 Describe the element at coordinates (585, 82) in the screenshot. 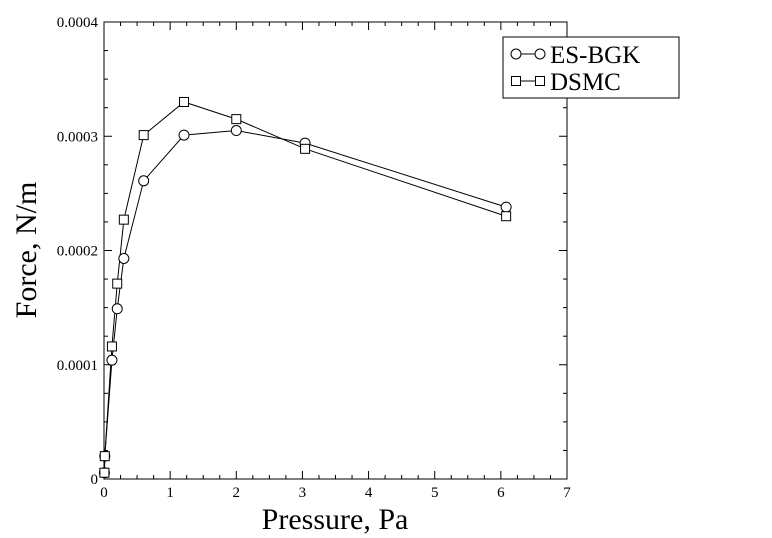

I see `legend-label-dsmc: DSMC` at that location.